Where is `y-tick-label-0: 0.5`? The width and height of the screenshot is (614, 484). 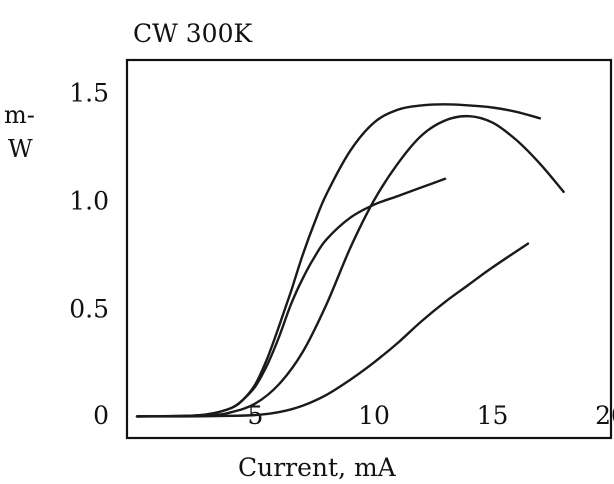
y-tick-label-0: 0.5 is located at coordinates (89, 308).